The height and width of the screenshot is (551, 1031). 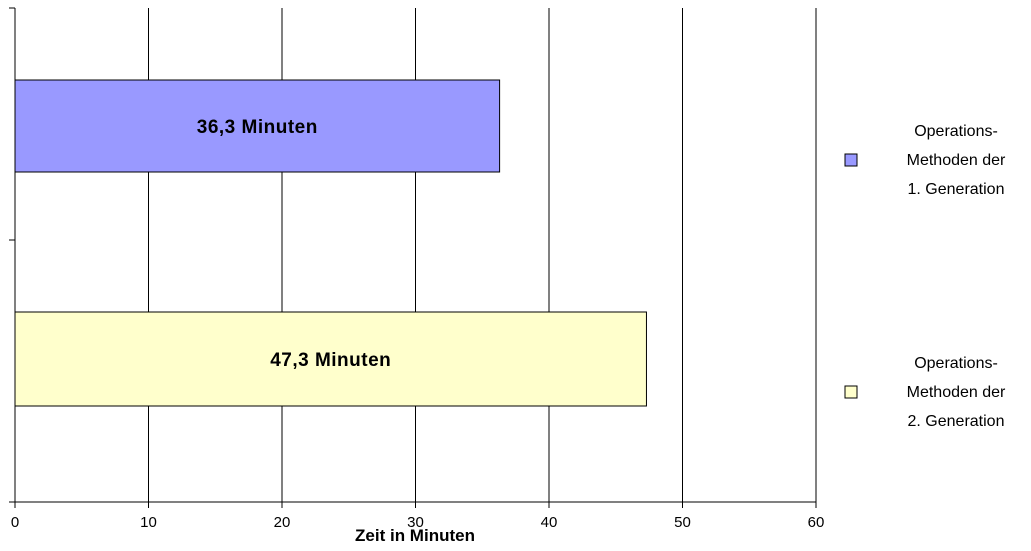 I want to click on x-tick-label: 60, so click(x=816, y=522).